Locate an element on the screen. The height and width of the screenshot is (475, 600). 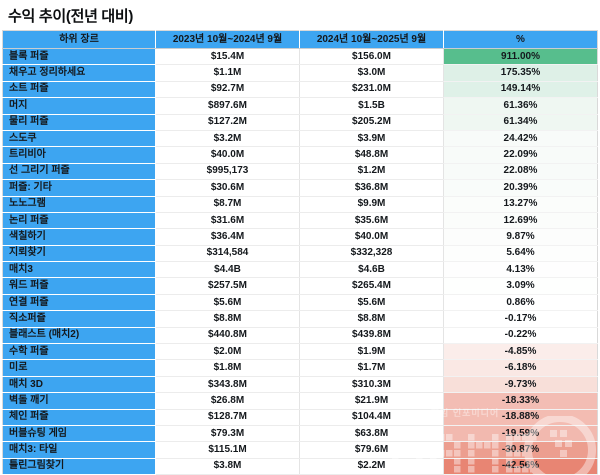
genre-cell: 버블슈팅 게임 is located at coordinates (79, 434).